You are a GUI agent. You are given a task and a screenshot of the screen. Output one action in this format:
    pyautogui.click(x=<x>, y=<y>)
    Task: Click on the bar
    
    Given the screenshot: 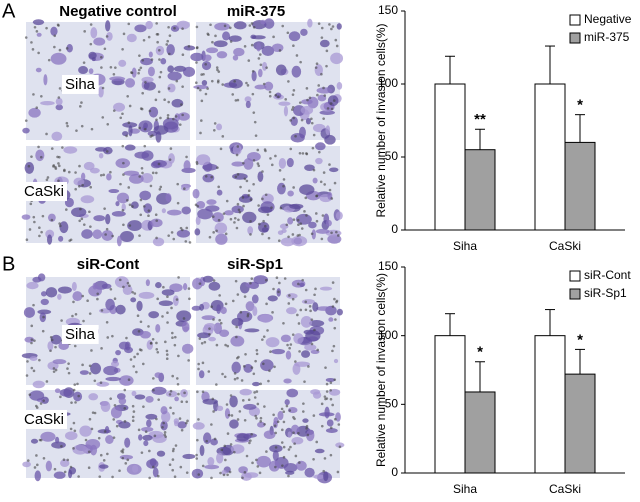 What is the action you would take?
    pyautogui.click(x=580, y=186)
    